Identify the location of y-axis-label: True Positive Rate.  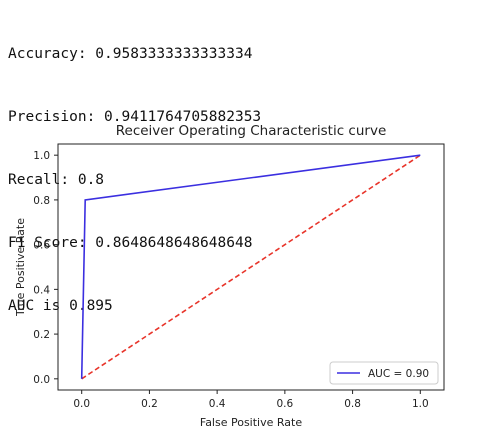
(20, 267).